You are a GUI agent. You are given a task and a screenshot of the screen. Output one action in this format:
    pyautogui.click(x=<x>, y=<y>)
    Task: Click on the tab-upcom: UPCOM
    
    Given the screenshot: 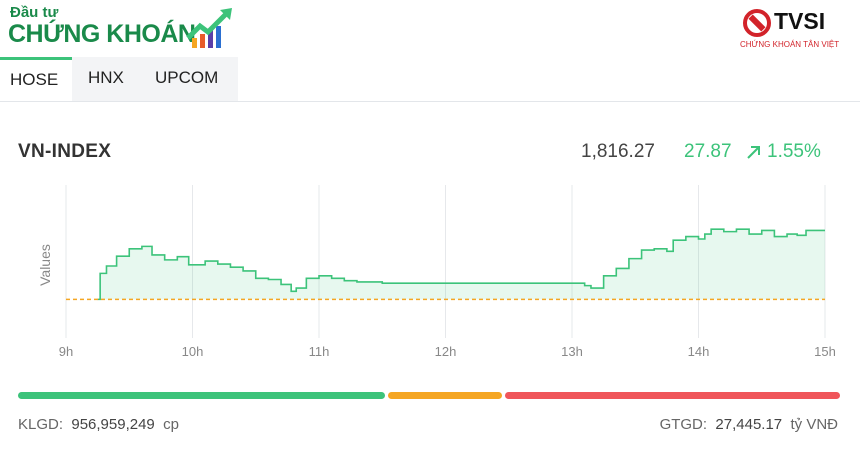 What is the action you would take?
    pyautogui.click(x=187, y=77)
    